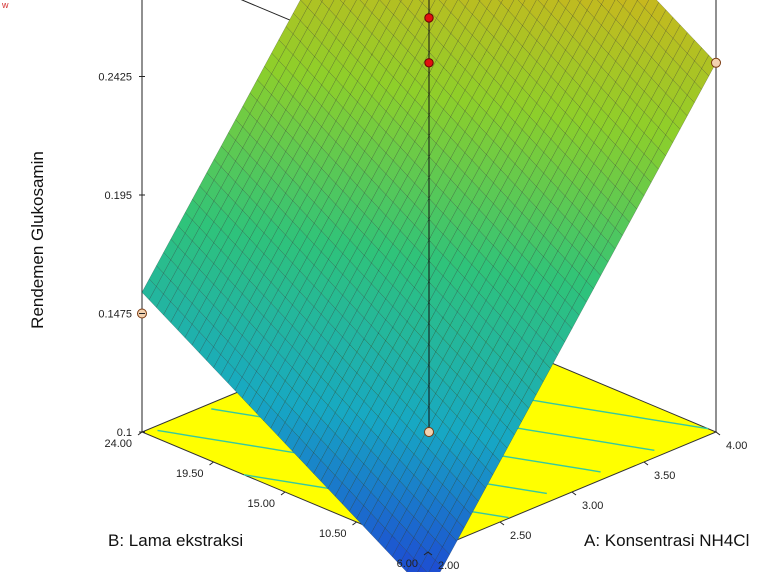 The width and height of the screenshot is (784, 572). Describe the element at coordinates (333, 534) in the screenshot. I see `y-tick-label: 10.50` at that location.